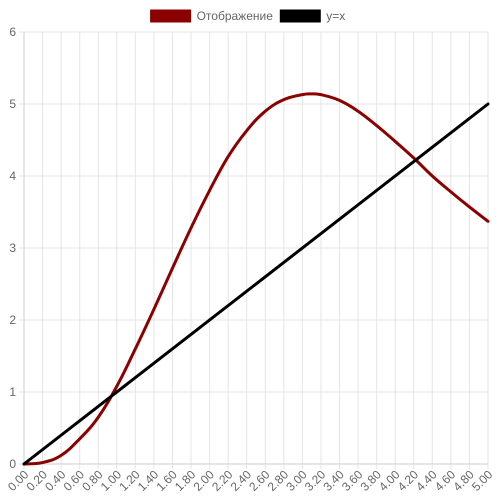 The image size is (497, 497). I want to click on legend-item-0: Отображение, so click(212, 16).